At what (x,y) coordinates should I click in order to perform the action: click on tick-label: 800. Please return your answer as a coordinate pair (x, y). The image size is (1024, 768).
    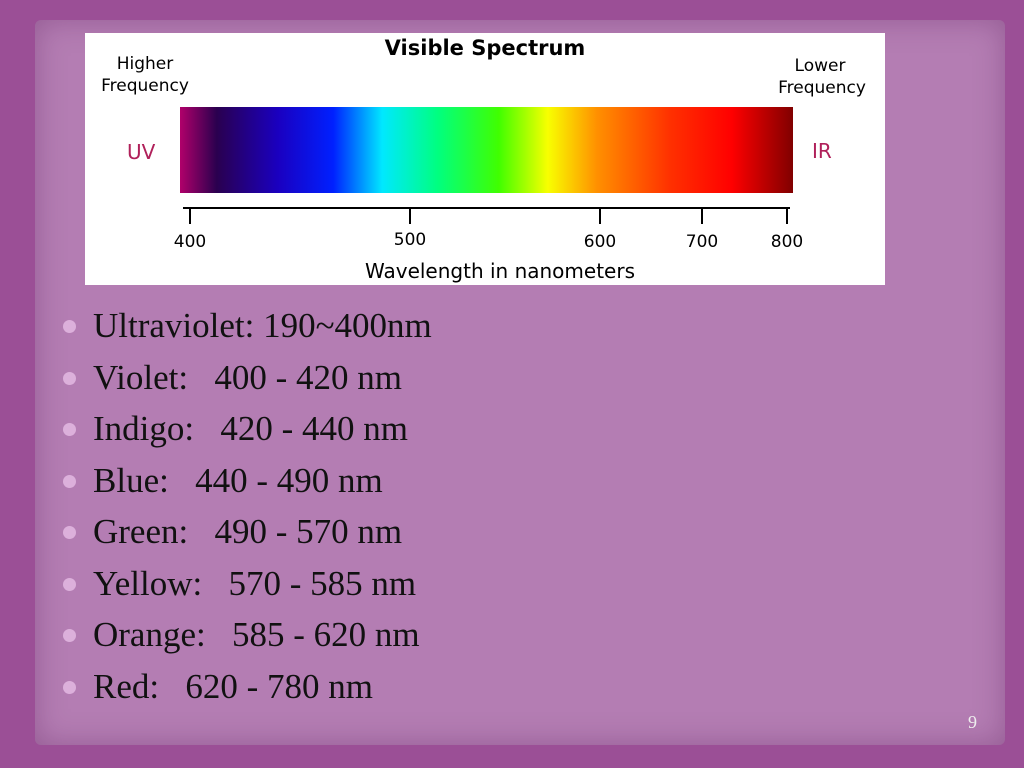
    Looking at the image, I should click on (787, 242).